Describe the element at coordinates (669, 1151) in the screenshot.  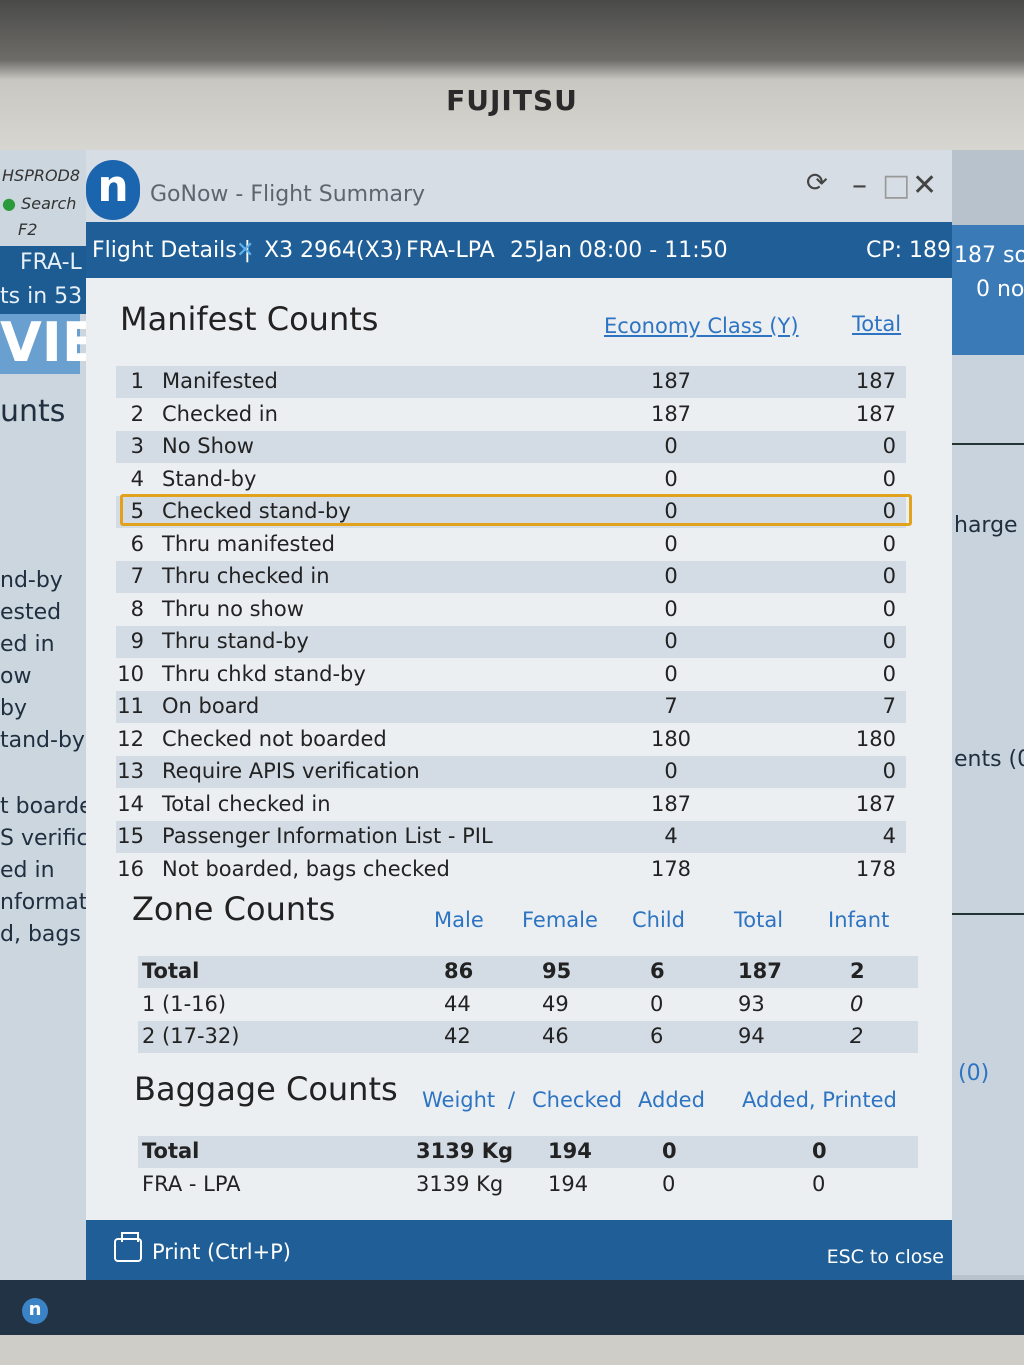
I see `baggage-added-cell: 0` at that location.